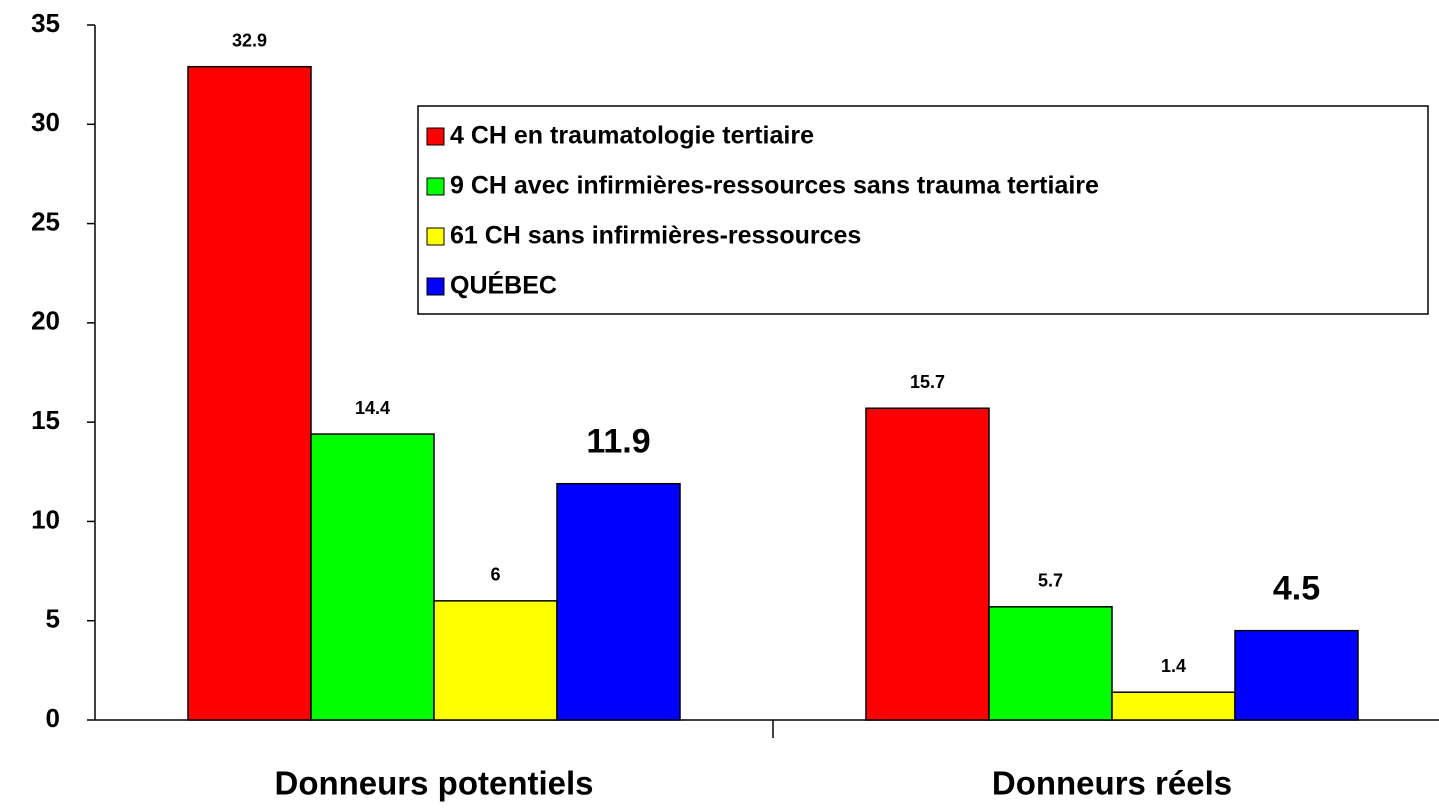  I want to click on value-label: 4.5, so click(1296, 589).